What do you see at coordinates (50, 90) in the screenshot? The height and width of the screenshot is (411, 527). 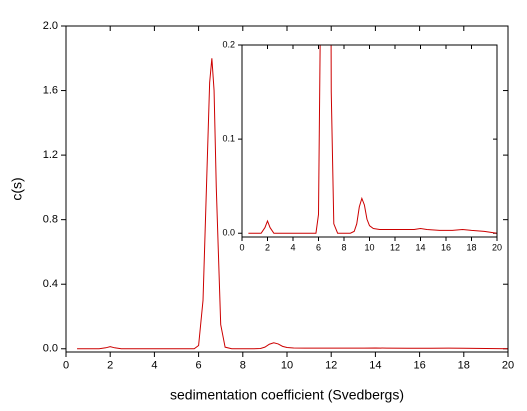 I see `y-tick-label: 1.6` at bounding box center [50, 90].